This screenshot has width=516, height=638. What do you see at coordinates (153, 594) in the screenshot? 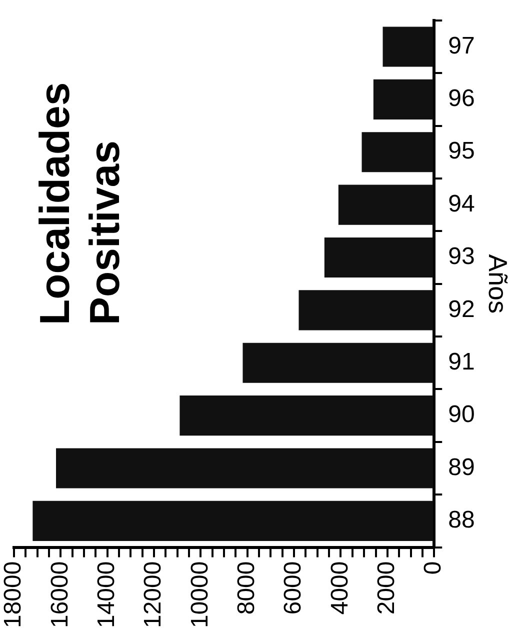
I see `x-tick-label: 12000` at bounding box center [153, 594].